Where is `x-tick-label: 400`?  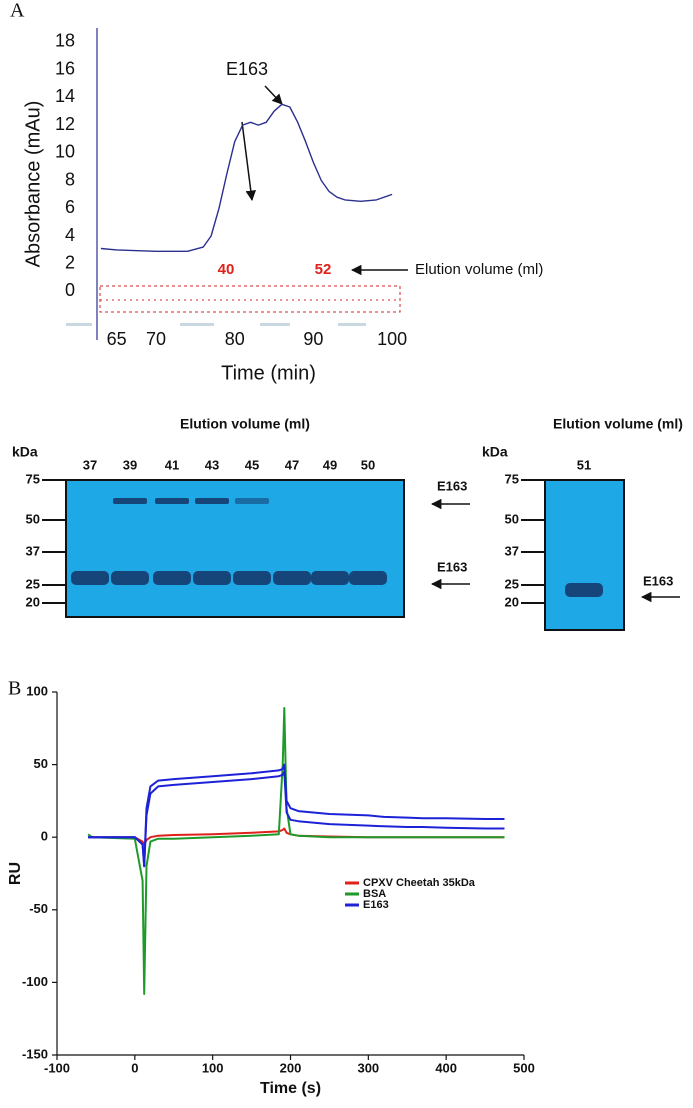
x-tick-label: 400 is located at coordinates (446, 1067).